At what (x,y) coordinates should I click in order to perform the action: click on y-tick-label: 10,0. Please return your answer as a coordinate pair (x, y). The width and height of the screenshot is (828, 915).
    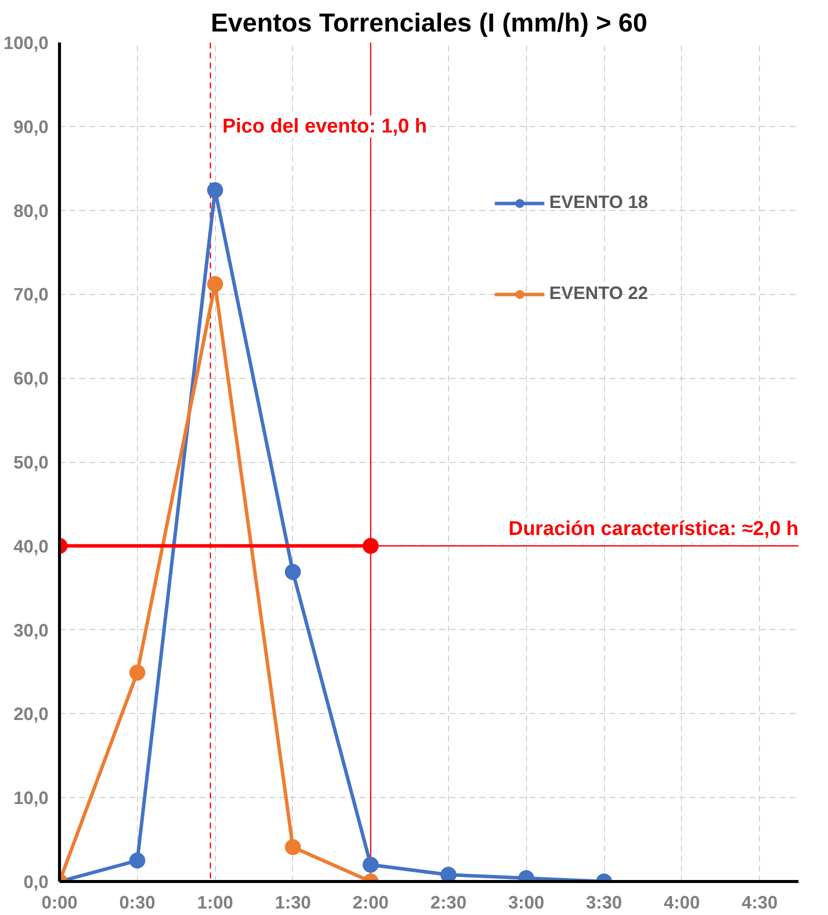
    Looking at the image, I should click on (31, 798).